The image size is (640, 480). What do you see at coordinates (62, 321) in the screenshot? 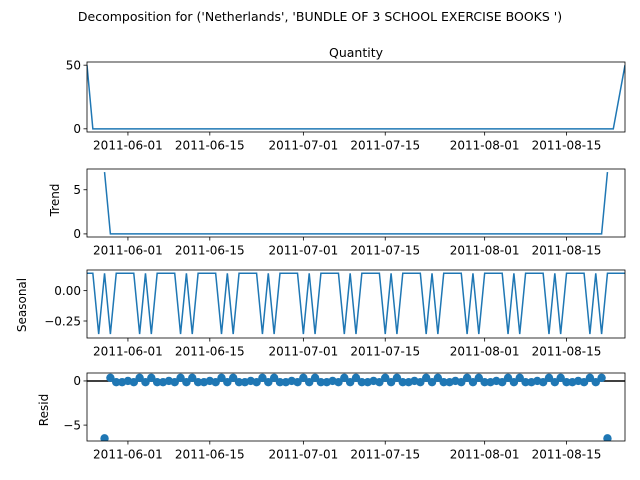
I see `y-tick-label: −0.25` at bounding box center [62, 321].